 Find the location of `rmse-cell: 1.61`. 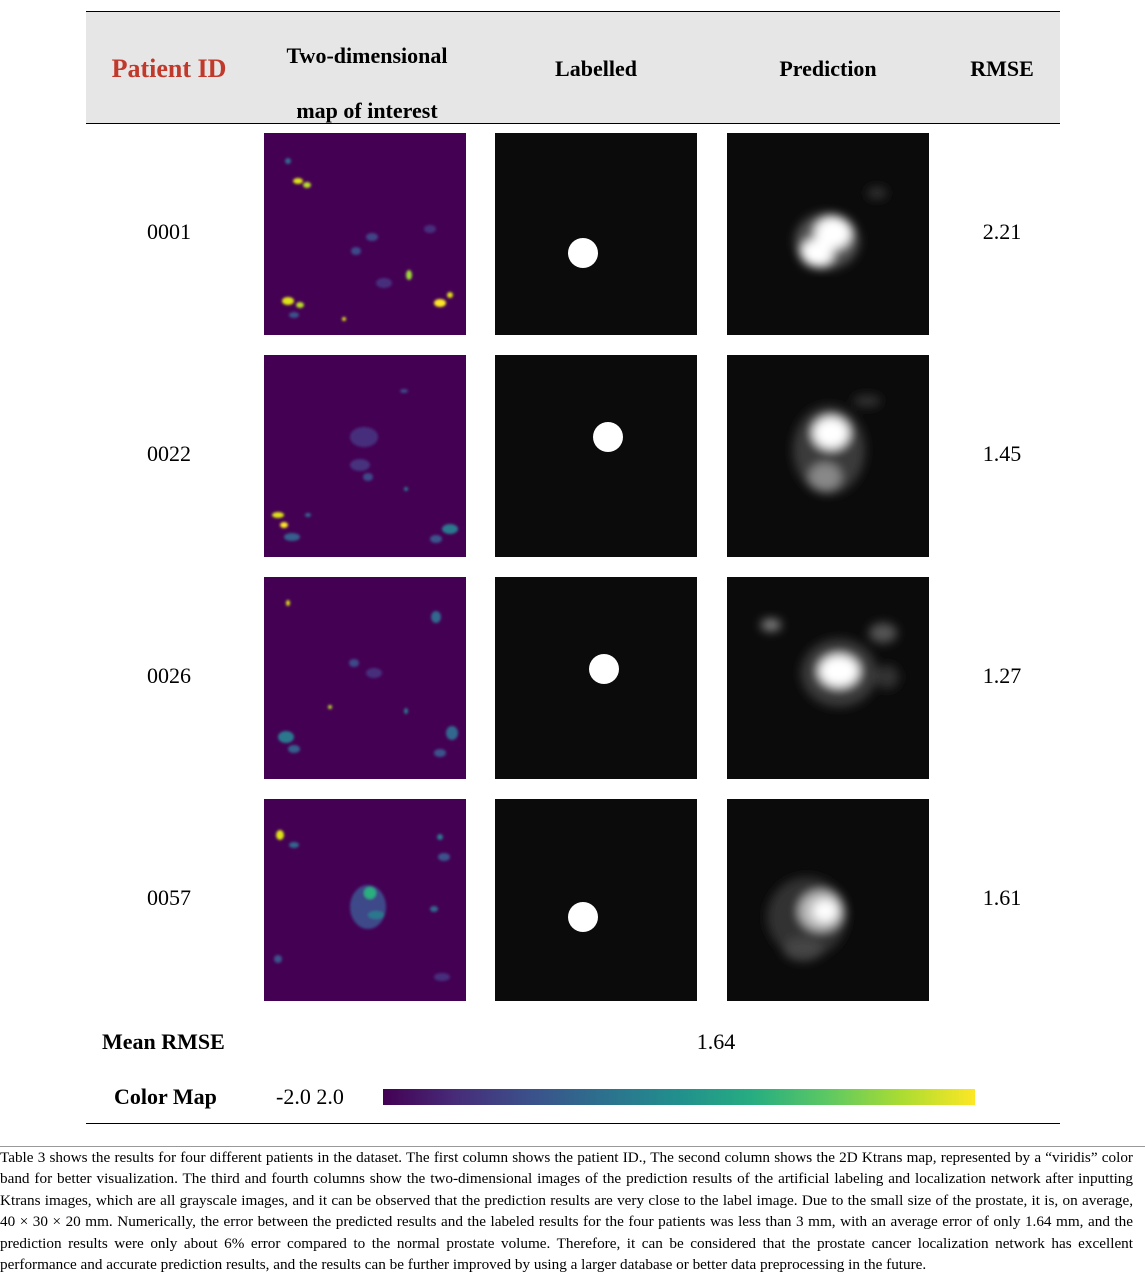

rmse-cell: 1.61 is located at coordinates (1002, 897).